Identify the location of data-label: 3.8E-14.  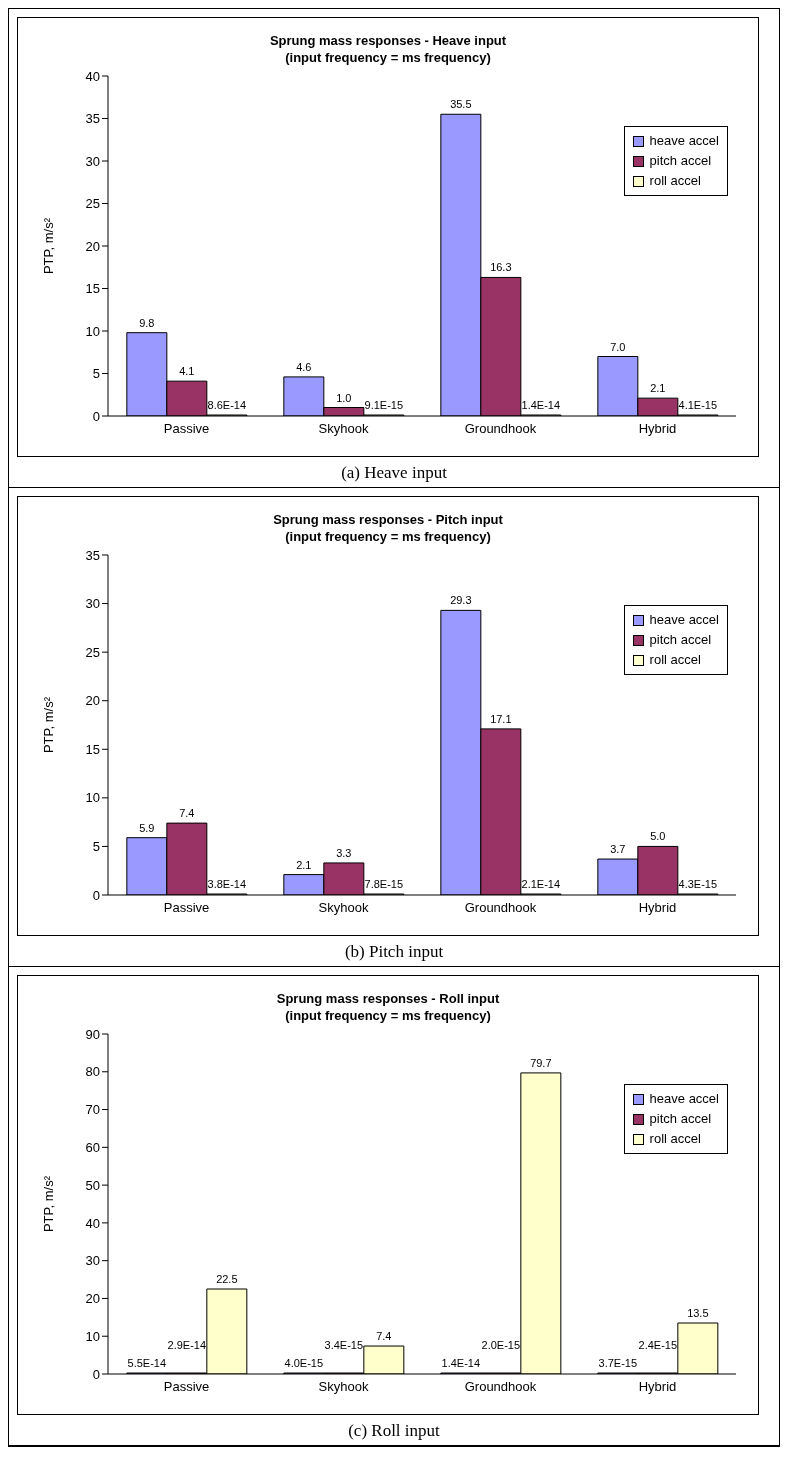
(227, 884).